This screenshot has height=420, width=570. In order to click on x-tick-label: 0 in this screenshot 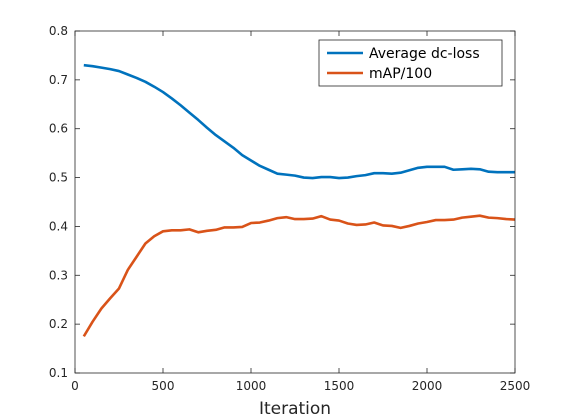, I will do `click(75, 386)`.